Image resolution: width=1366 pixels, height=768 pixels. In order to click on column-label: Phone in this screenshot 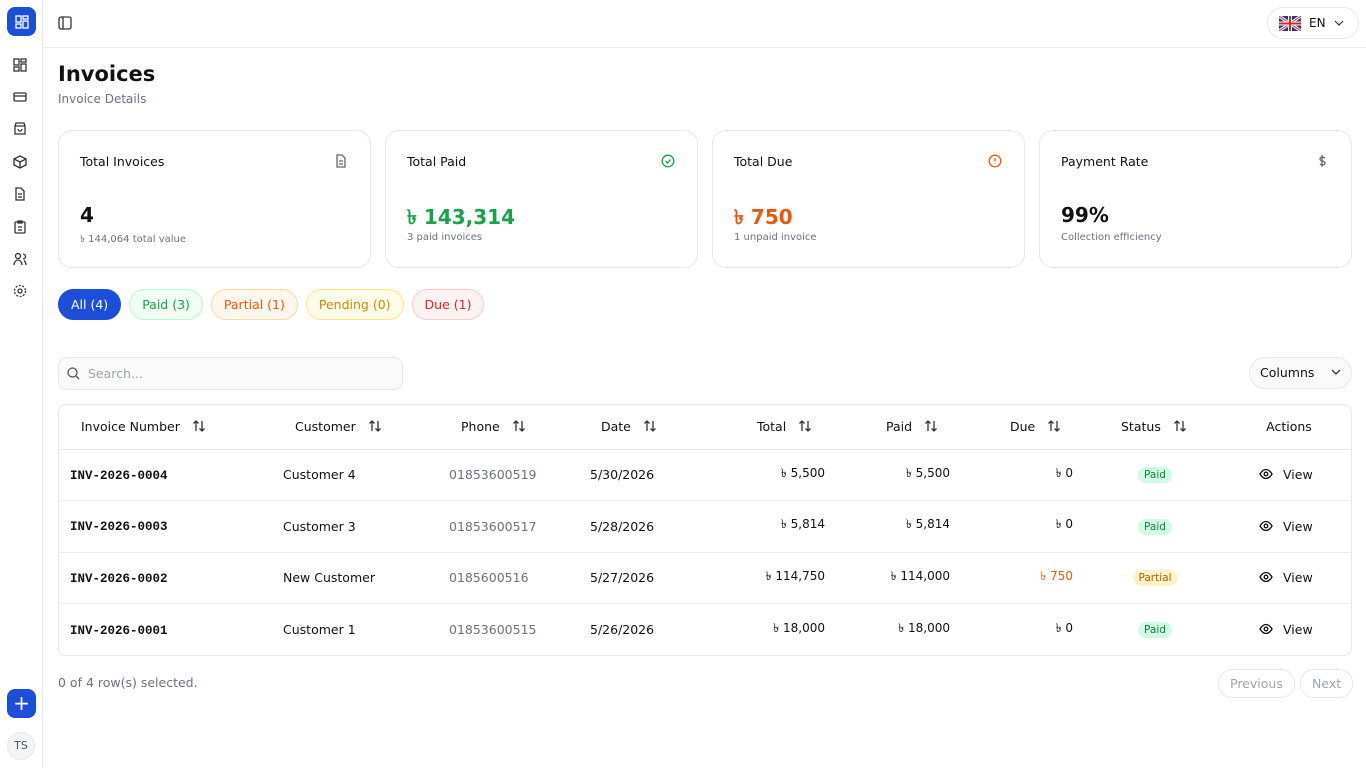, I will do `click(480, 427)`.